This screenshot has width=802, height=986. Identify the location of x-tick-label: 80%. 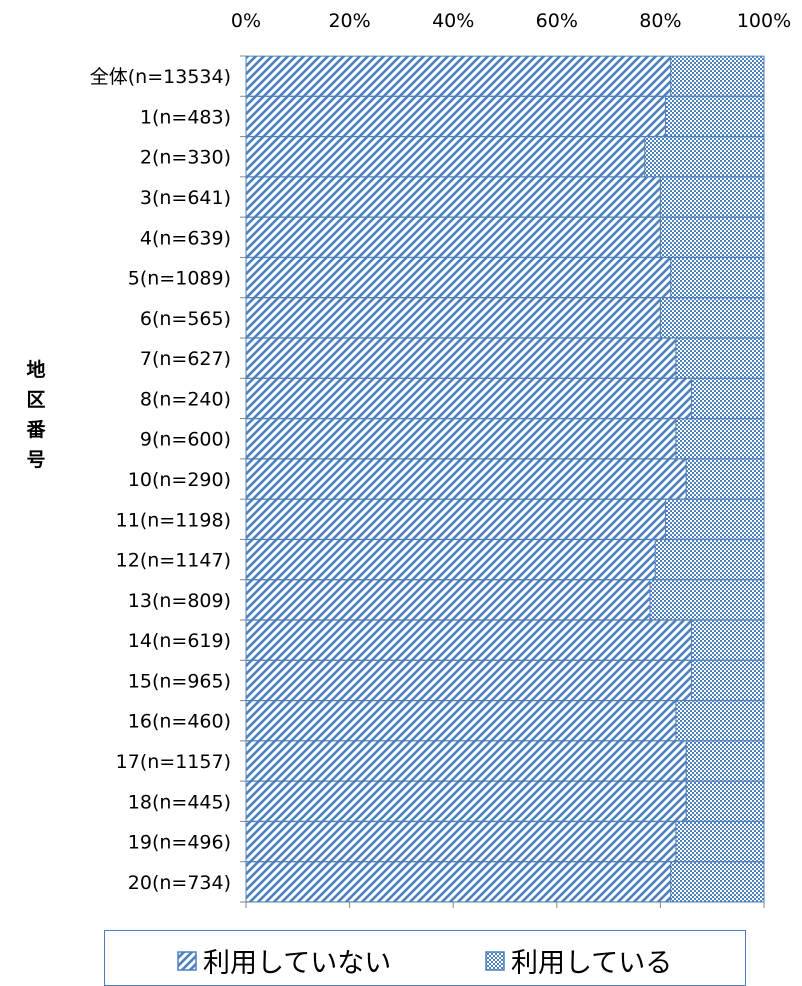
(660, 21).